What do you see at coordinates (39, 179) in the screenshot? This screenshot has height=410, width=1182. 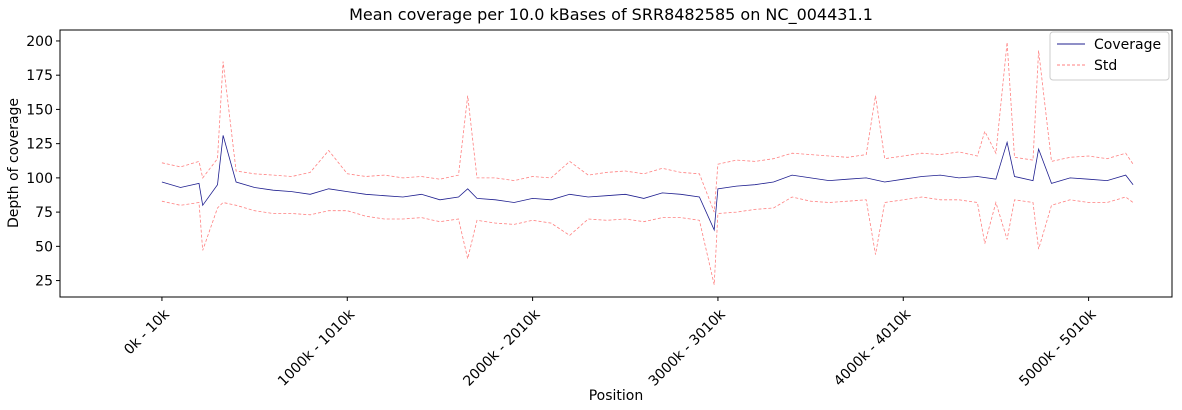 I see `y-tick-label: 100` at bounding box center [39, 179].